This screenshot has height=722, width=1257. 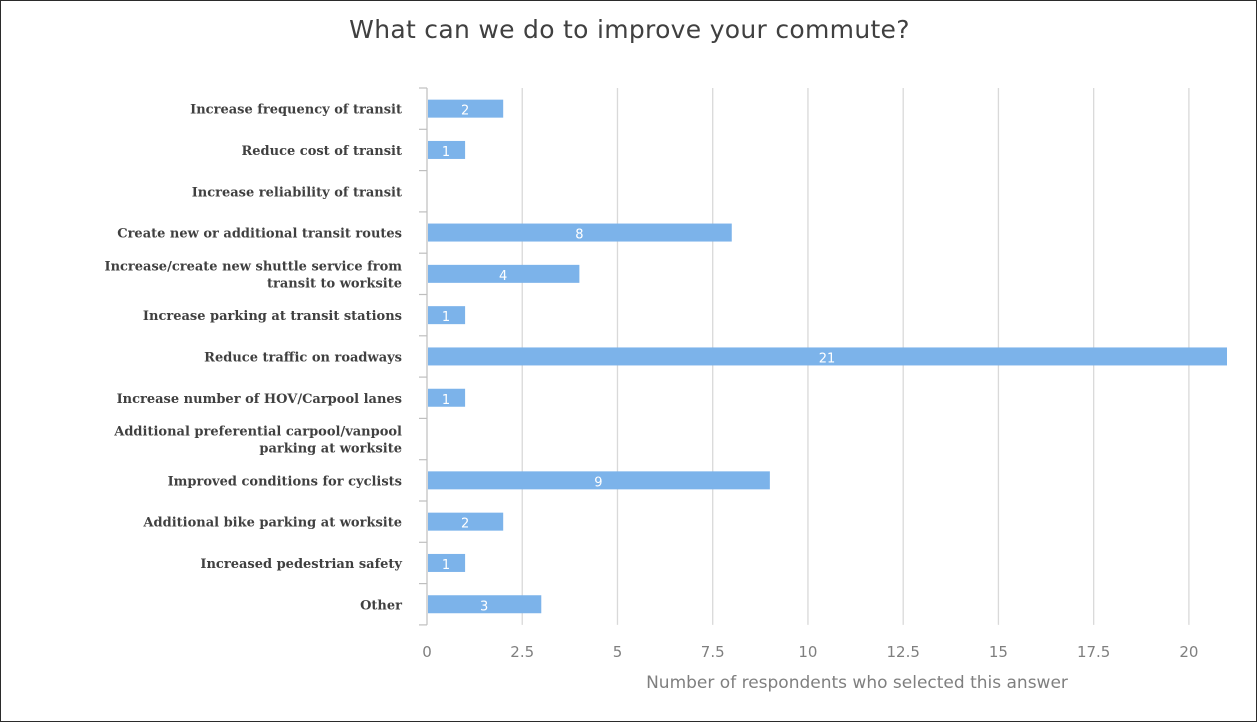 I want to click on data-label: 21, so click(x=827, y=358).